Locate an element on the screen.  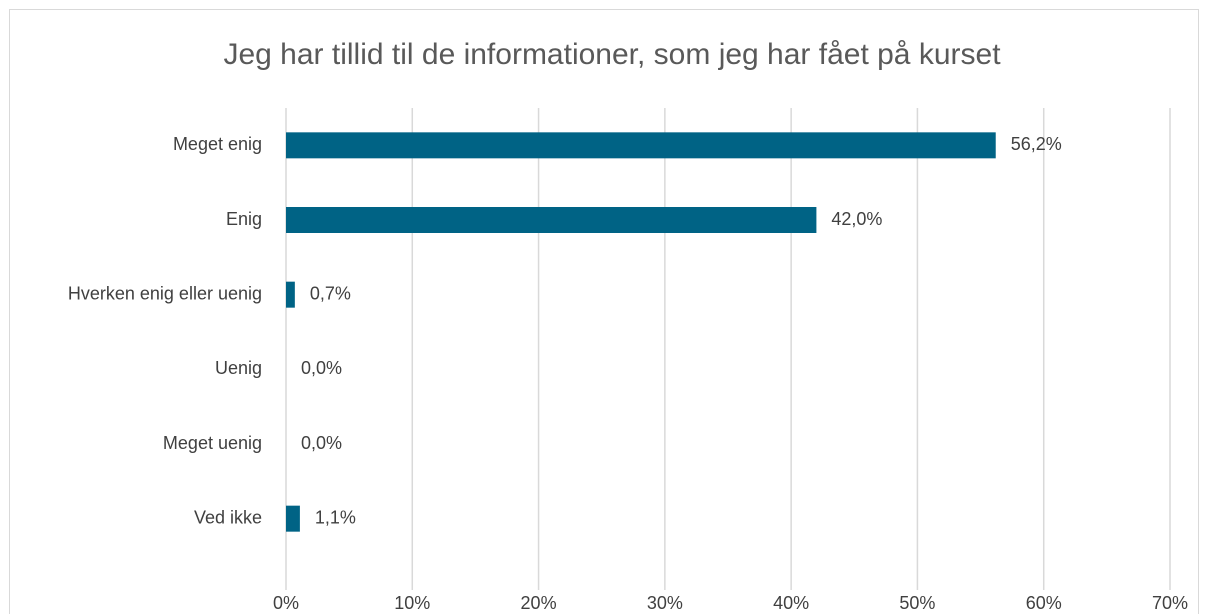
data-label: 0,7% is located at coordinates (330, 293).